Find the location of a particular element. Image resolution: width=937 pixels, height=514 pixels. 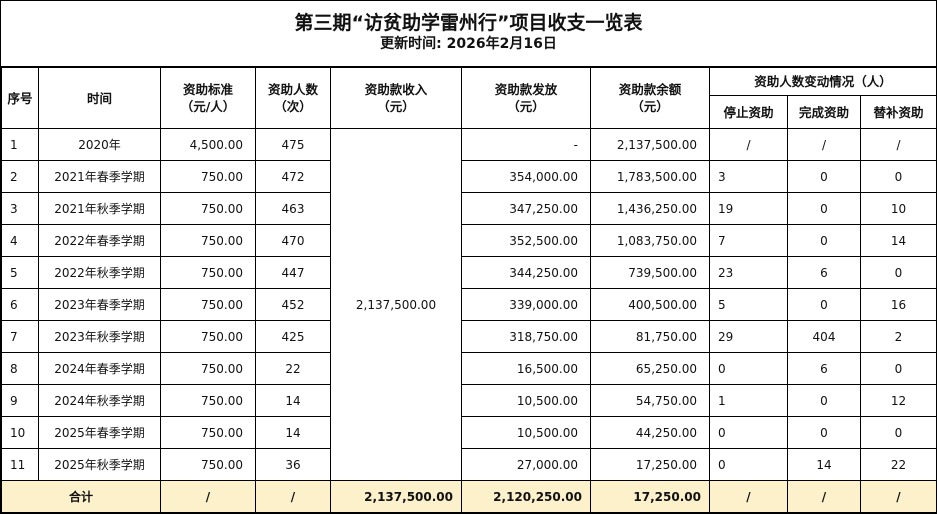

total-stop: / is located at coordinates (748, 496).